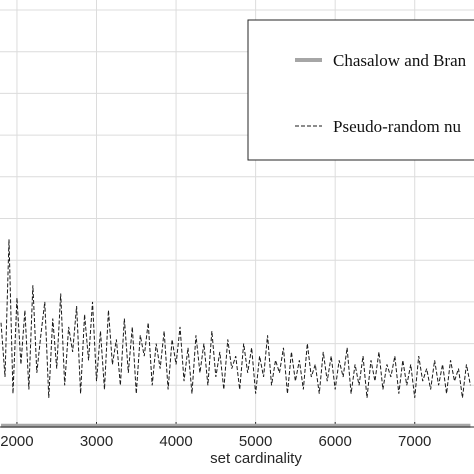  Describe the element at coordinates (16, 441) in the screenshot. I see `x-tick-label: 2000` at that location.